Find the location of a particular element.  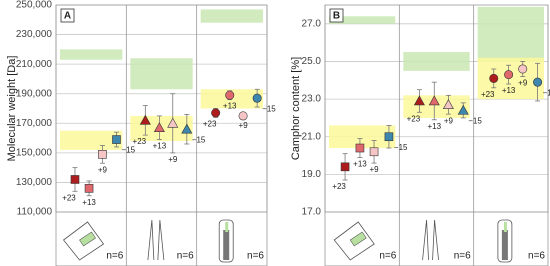

y-tick-label: 210,000 is located at coordinates (34, 64).